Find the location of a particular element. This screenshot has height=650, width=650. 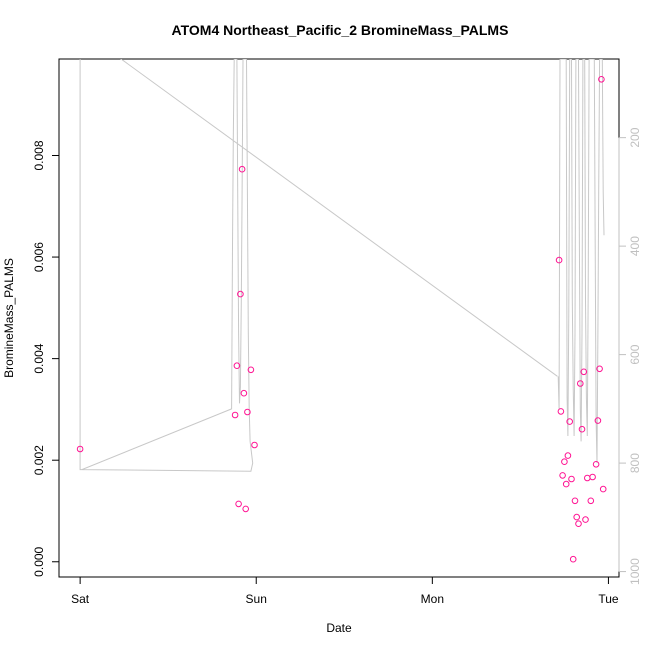

y-axis-right: 200 400 600 800 1000 is located at coordinates (630, 356).